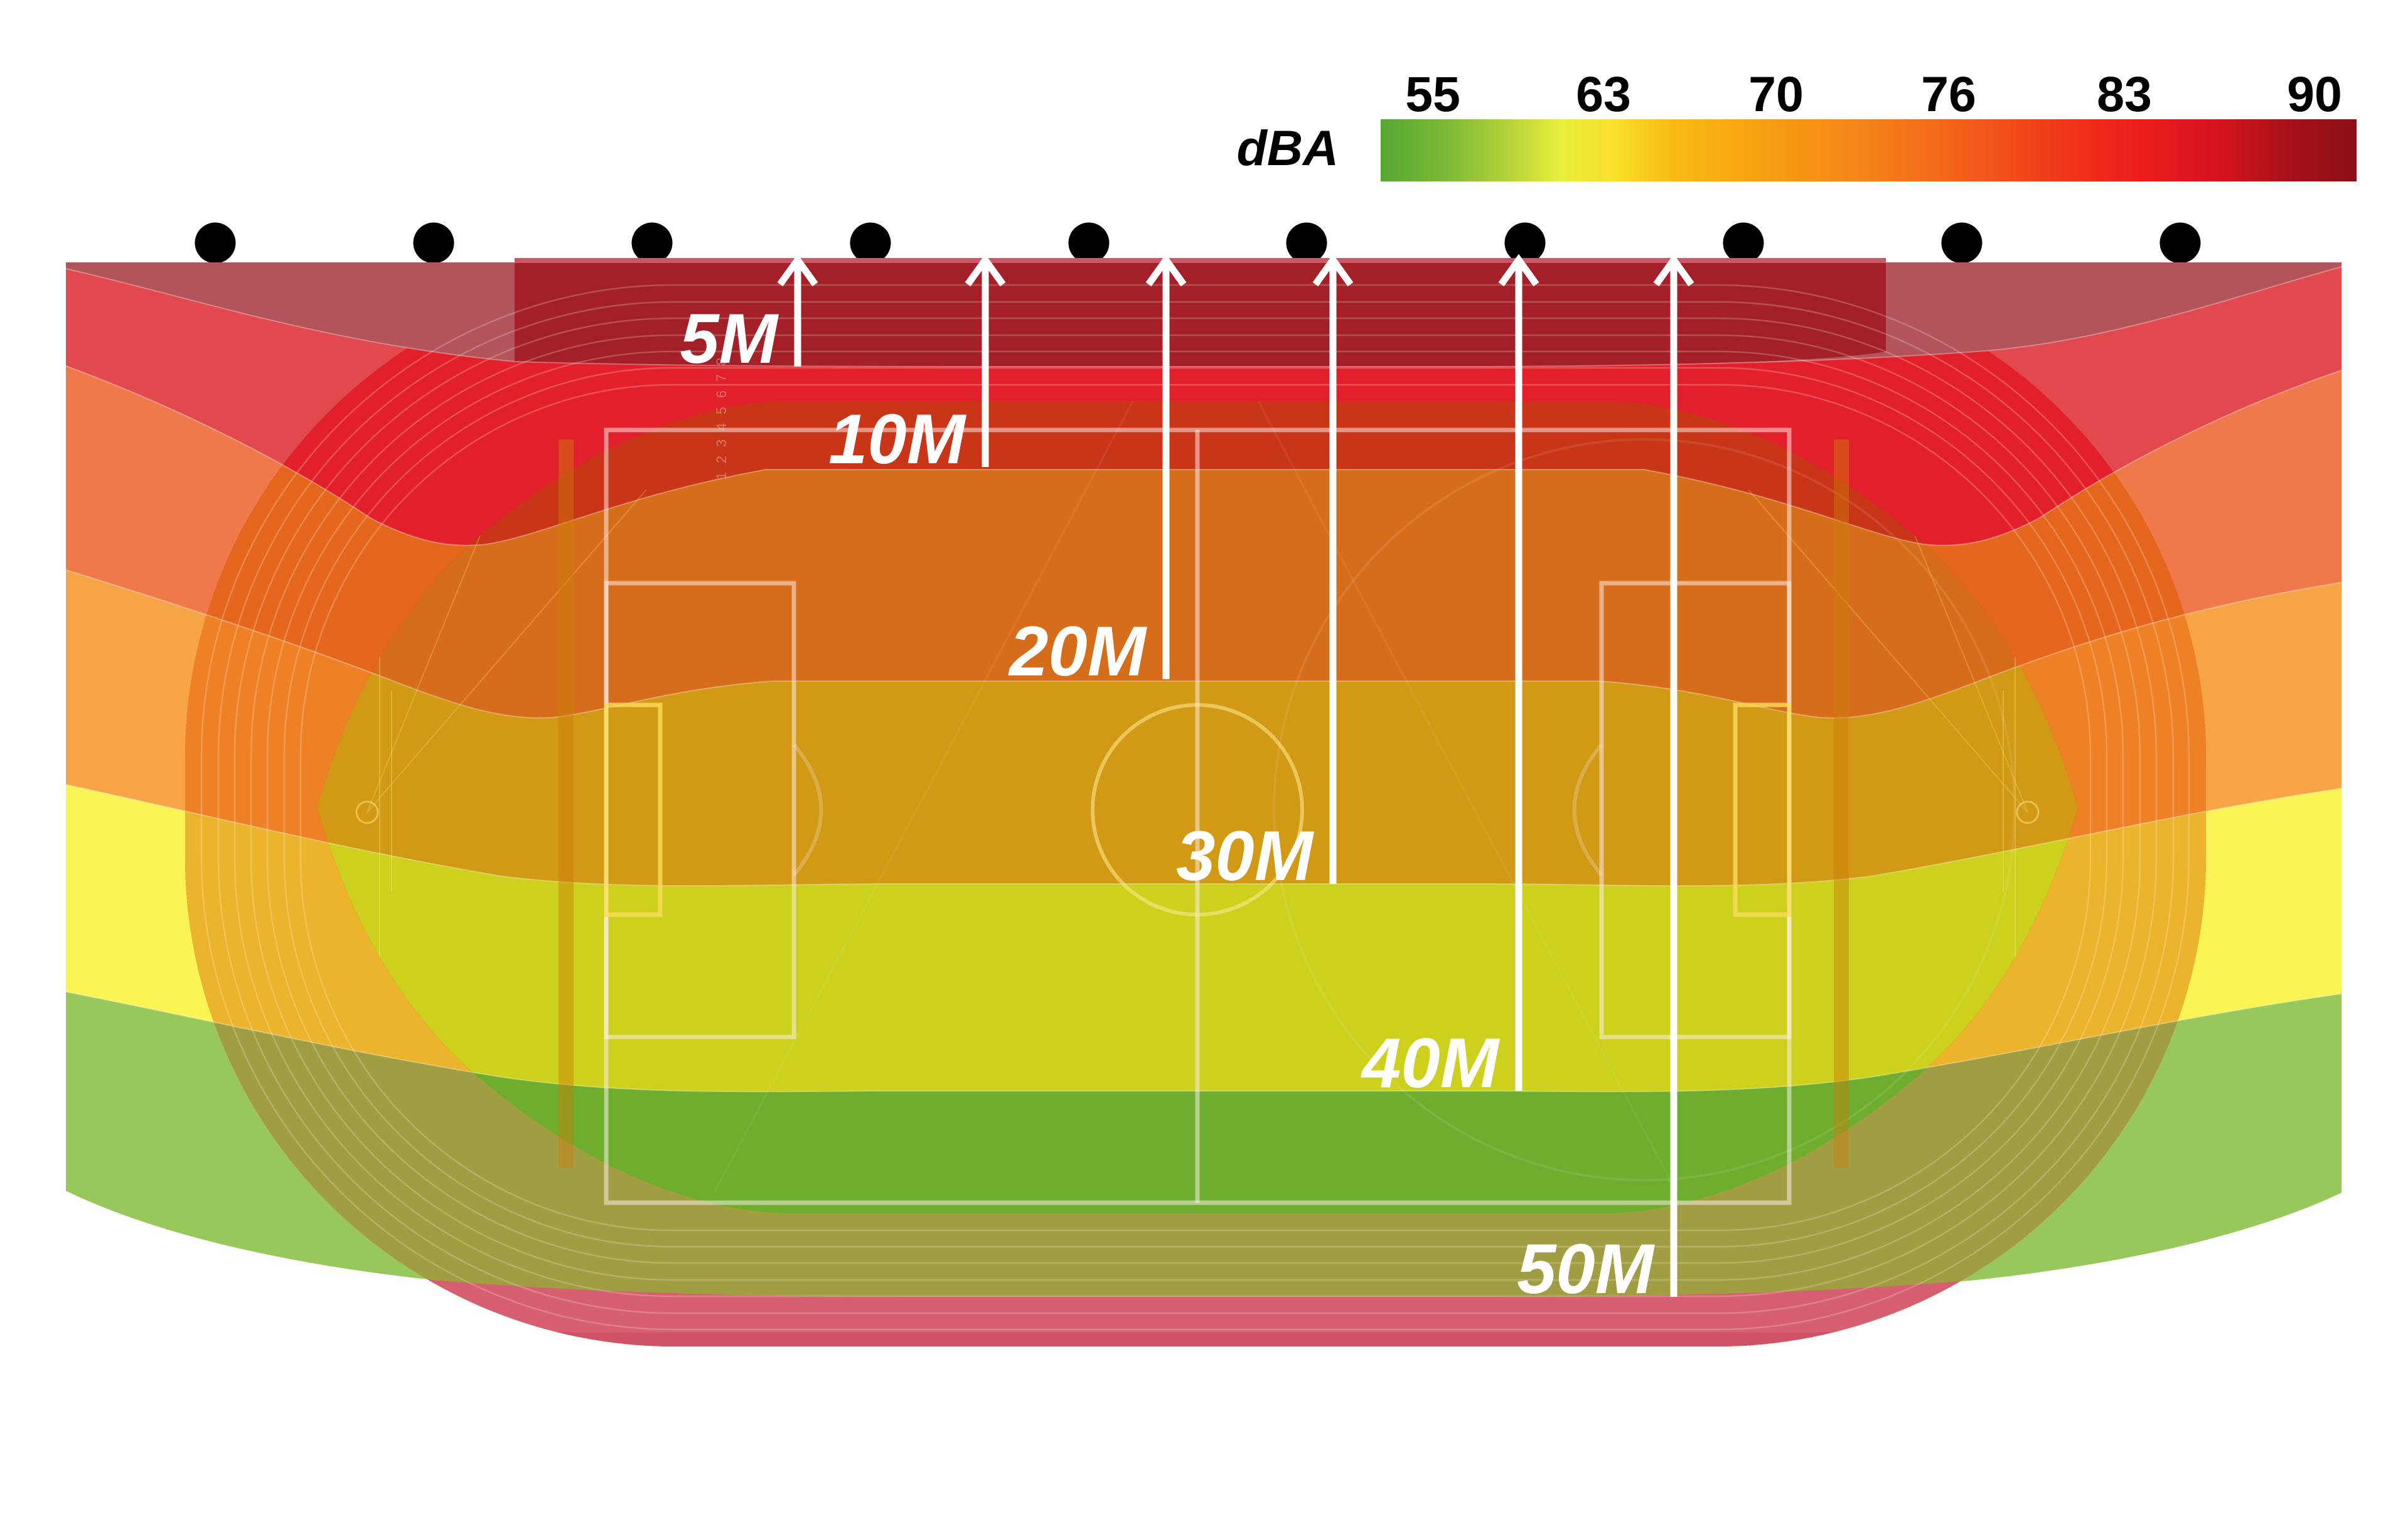  I want to click on svg-text: 70, so click(1776, 94).